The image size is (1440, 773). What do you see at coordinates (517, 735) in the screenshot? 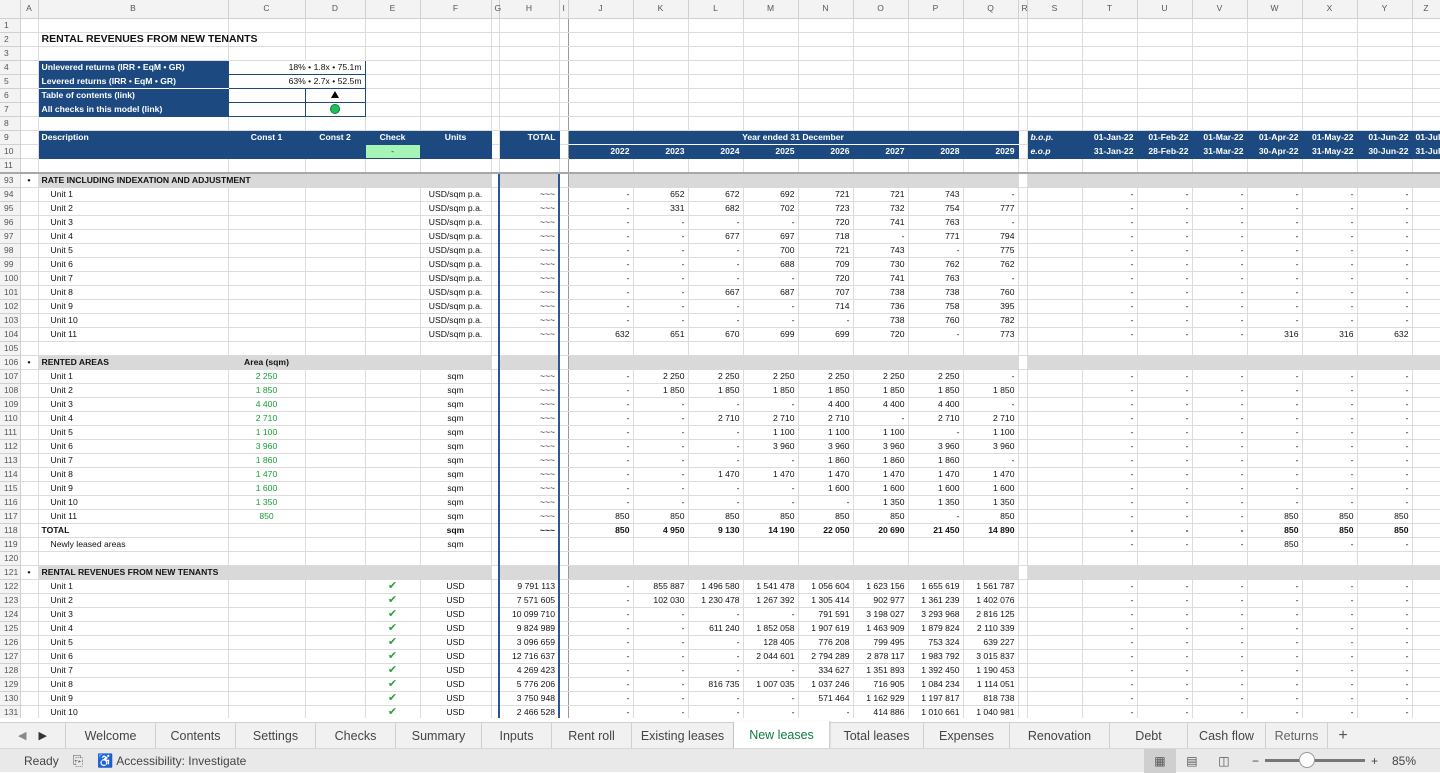
I see `sheet-tab: Inputs` at bounding box center [517, 735].